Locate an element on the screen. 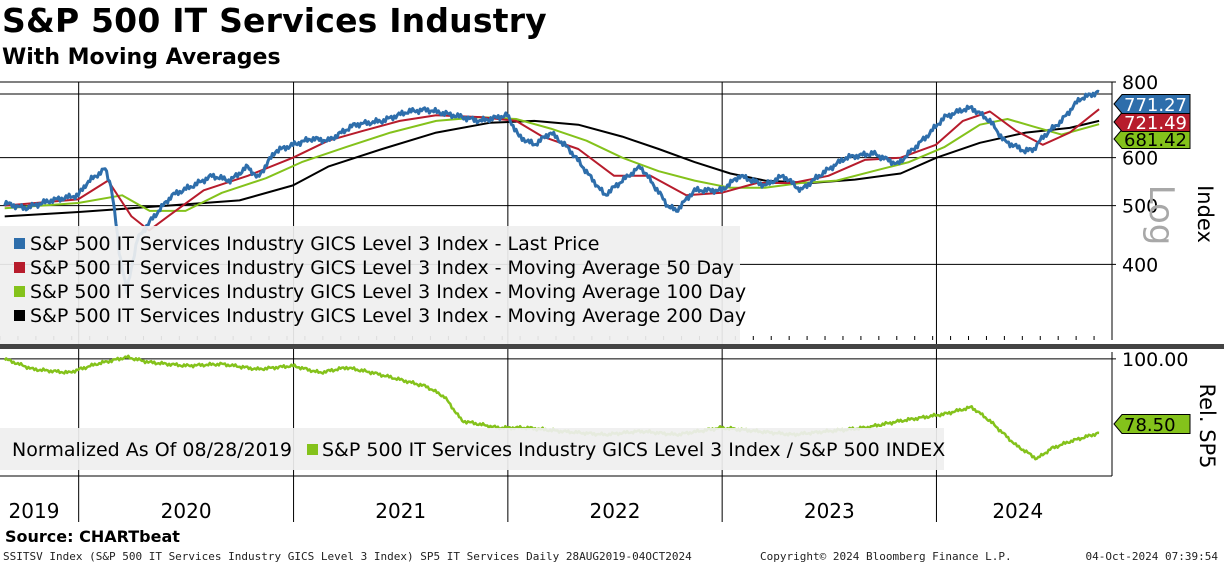 This screenshot has width=1224, height=566. top-legend-box is located at coordinates (370, 285).